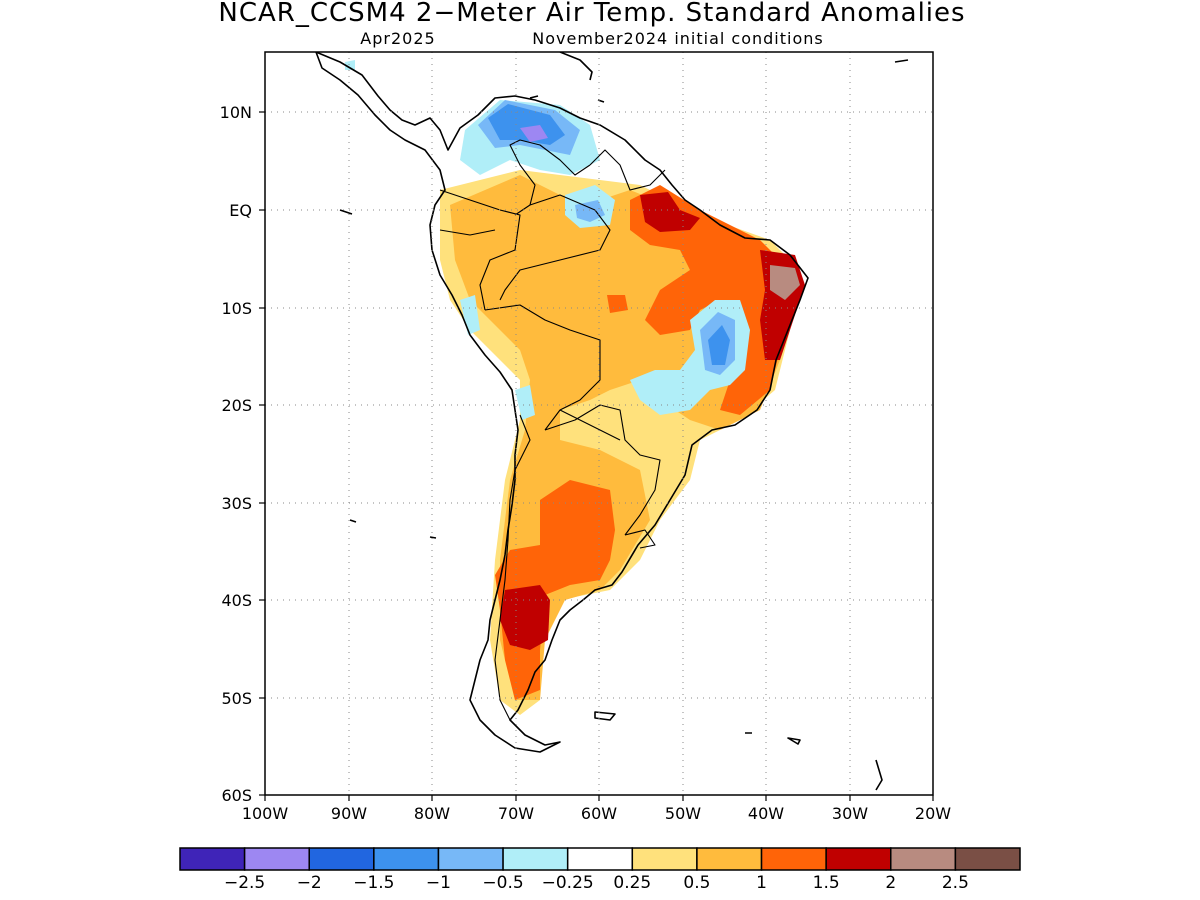  What do you see at coordinates (826, 883) in the screenshot?
I see `colorbar-label: 1.5` at bounding box center [826, 883].